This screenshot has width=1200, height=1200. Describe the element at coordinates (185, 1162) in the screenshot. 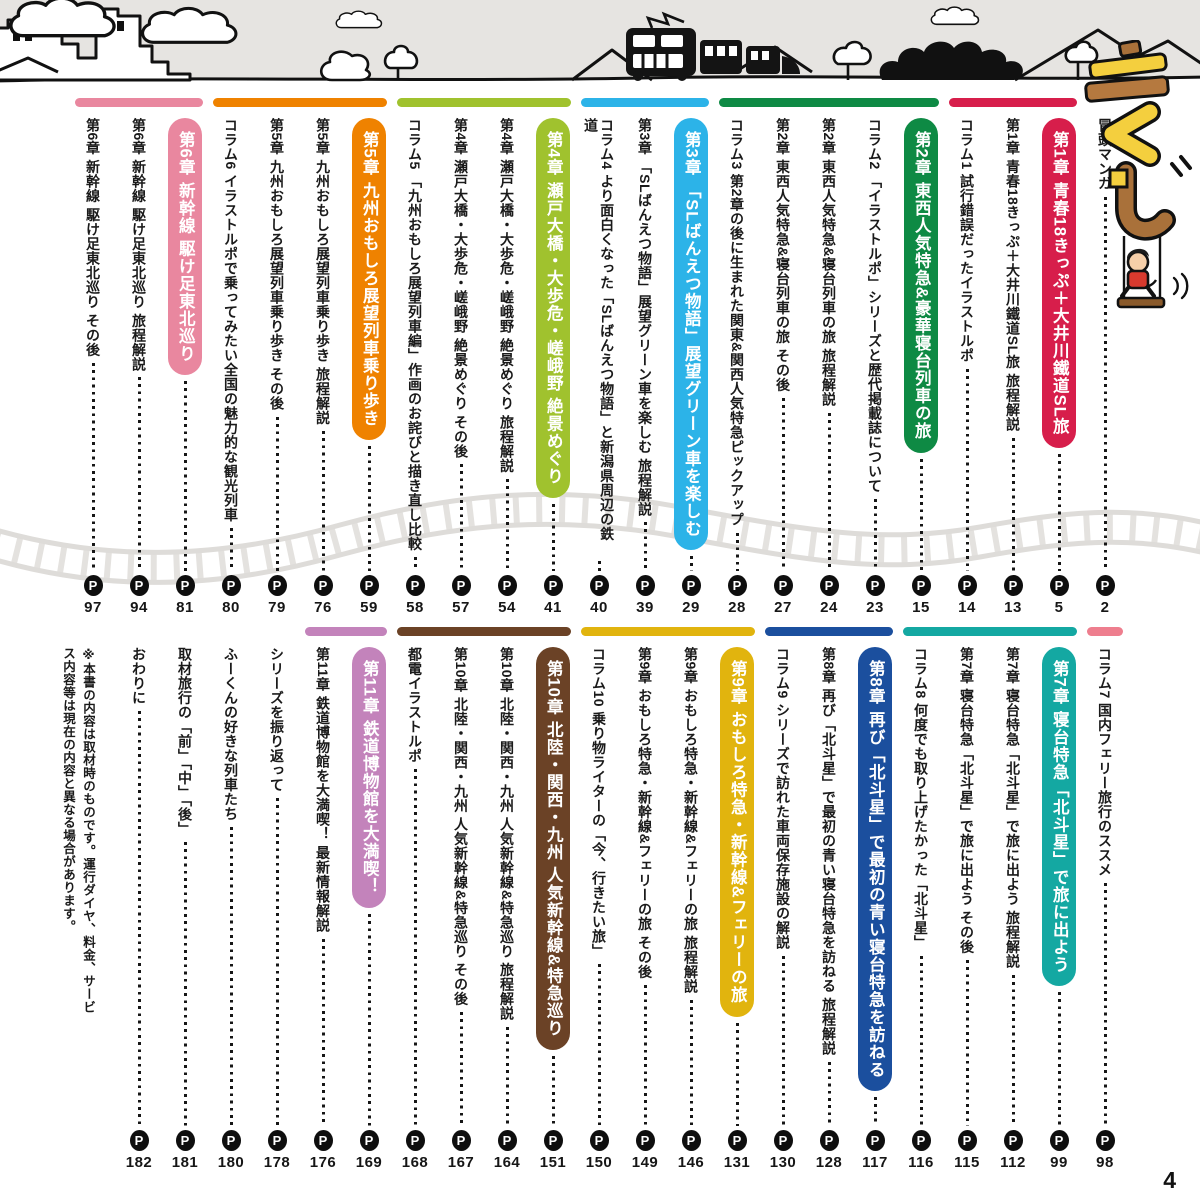

I see `entry-page-number: 181` at that location.